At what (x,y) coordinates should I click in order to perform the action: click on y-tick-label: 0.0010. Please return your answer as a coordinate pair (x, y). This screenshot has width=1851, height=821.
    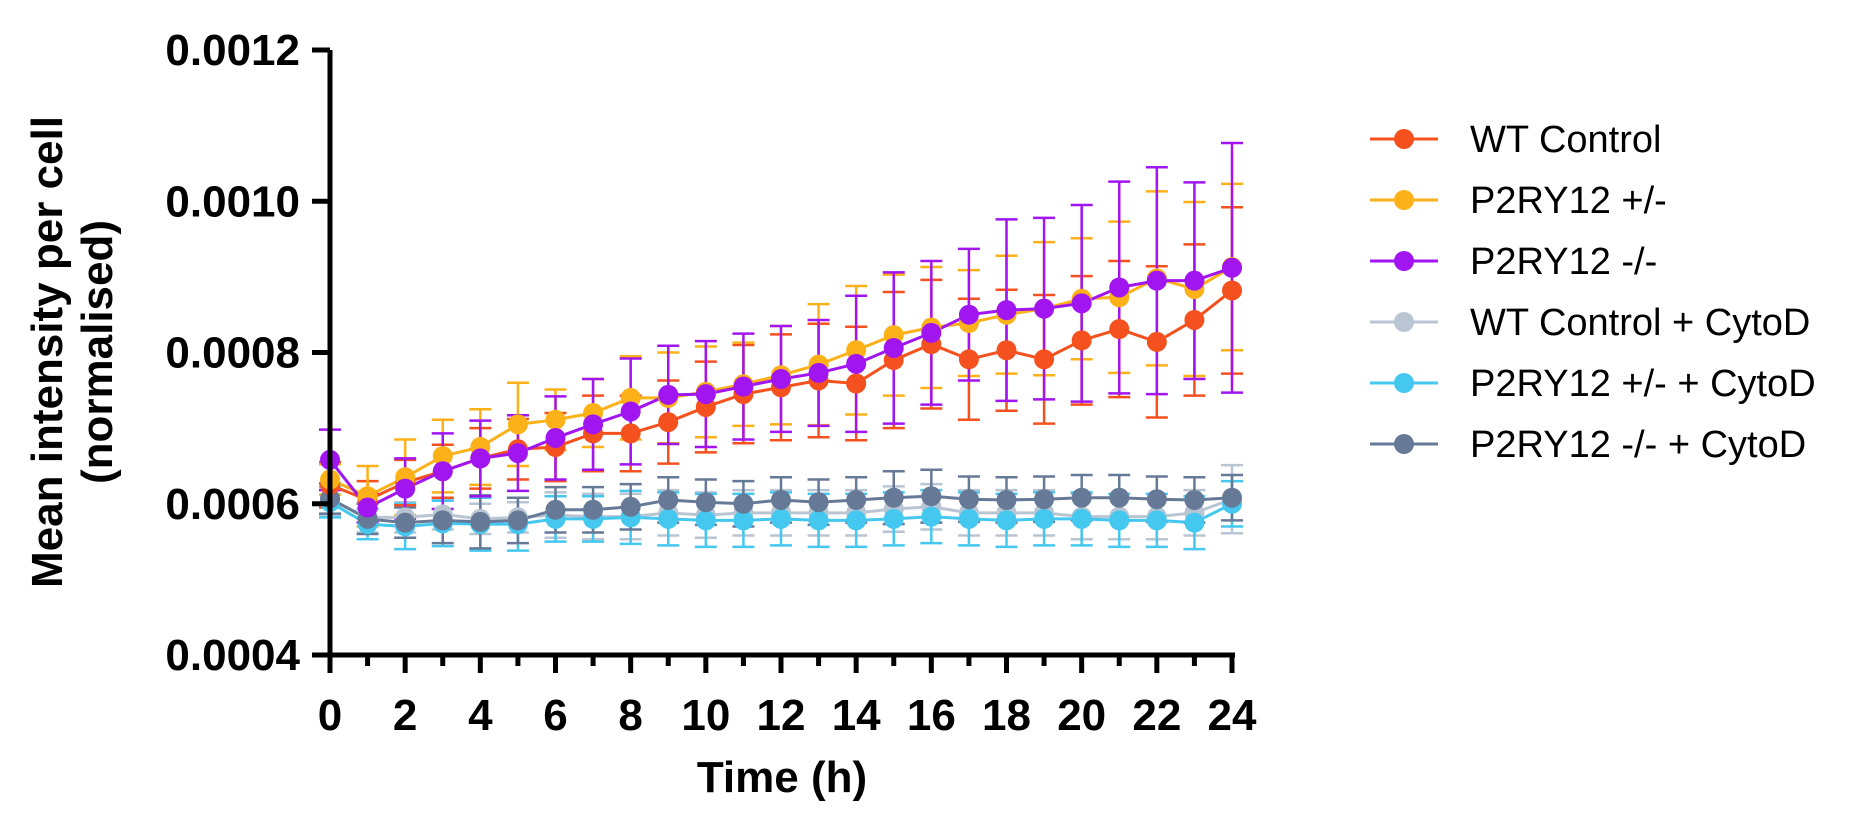
    Looking at the image, I should click on (232, 201).